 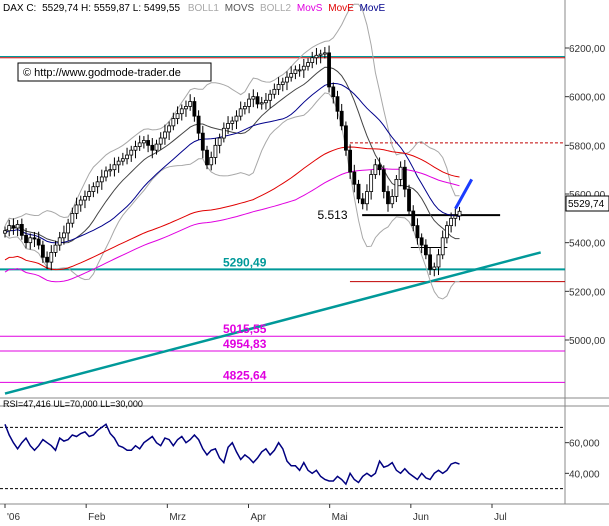 What do you see at coordinates (584, 444) in the screenshot?
I see `rsi-tick-label: 60,000` at bounding box center [584, 444].